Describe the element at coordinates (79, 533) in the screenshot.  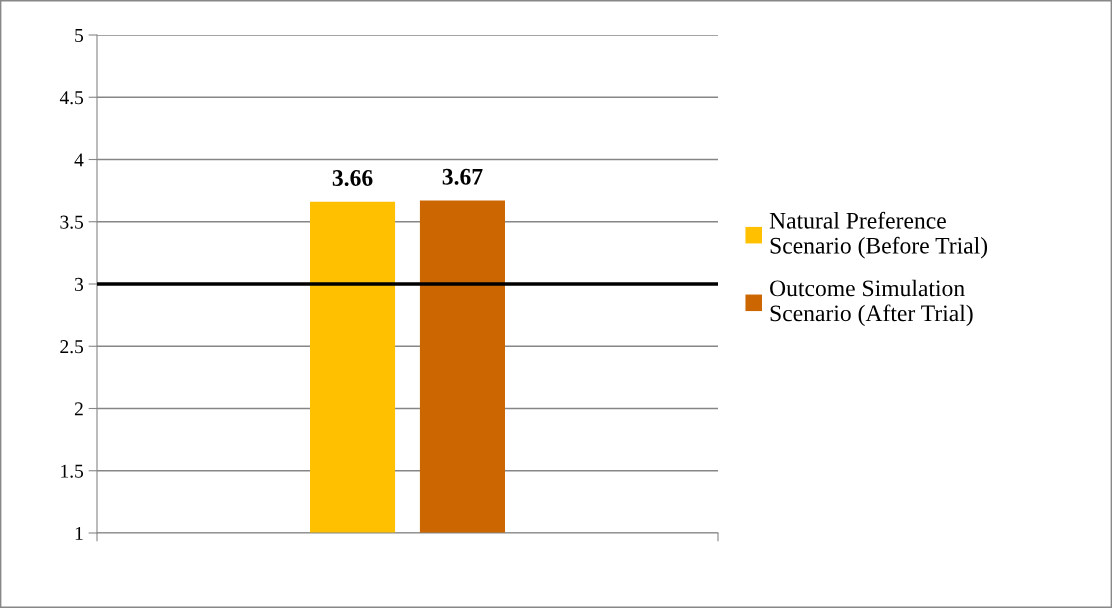
I see `y-tick-label: 1` at that location.